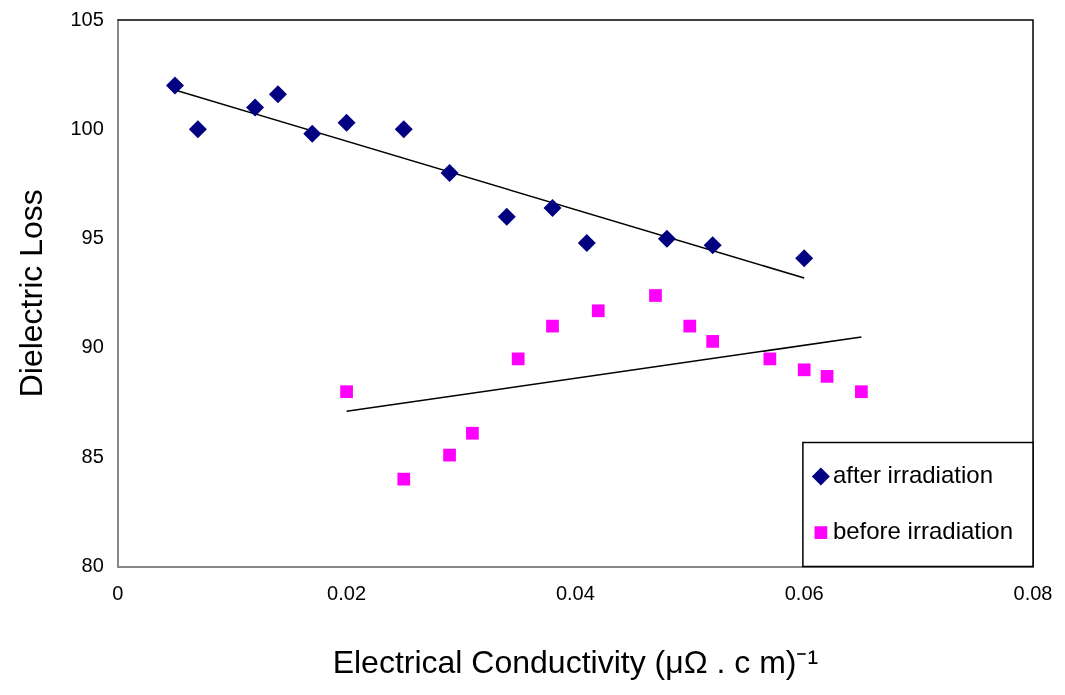 The width and height of the screenshot is (1065, 695). I want to click on legend-label: after irradiation, so click(912, 475).